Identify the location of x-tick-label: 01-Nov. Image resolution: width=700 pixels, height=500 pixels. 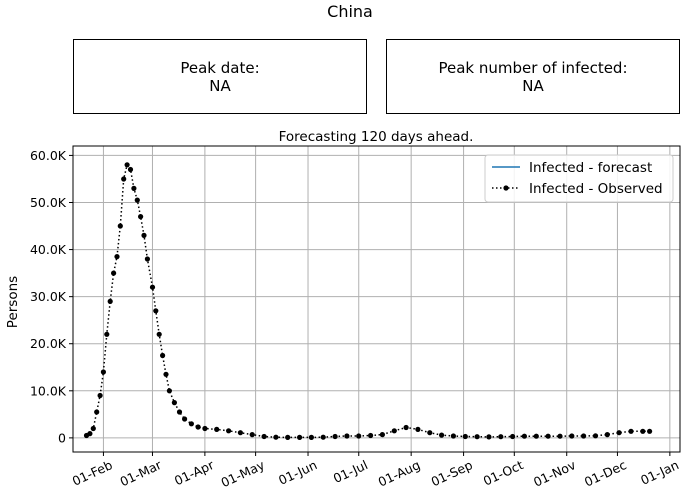
(554, 473).